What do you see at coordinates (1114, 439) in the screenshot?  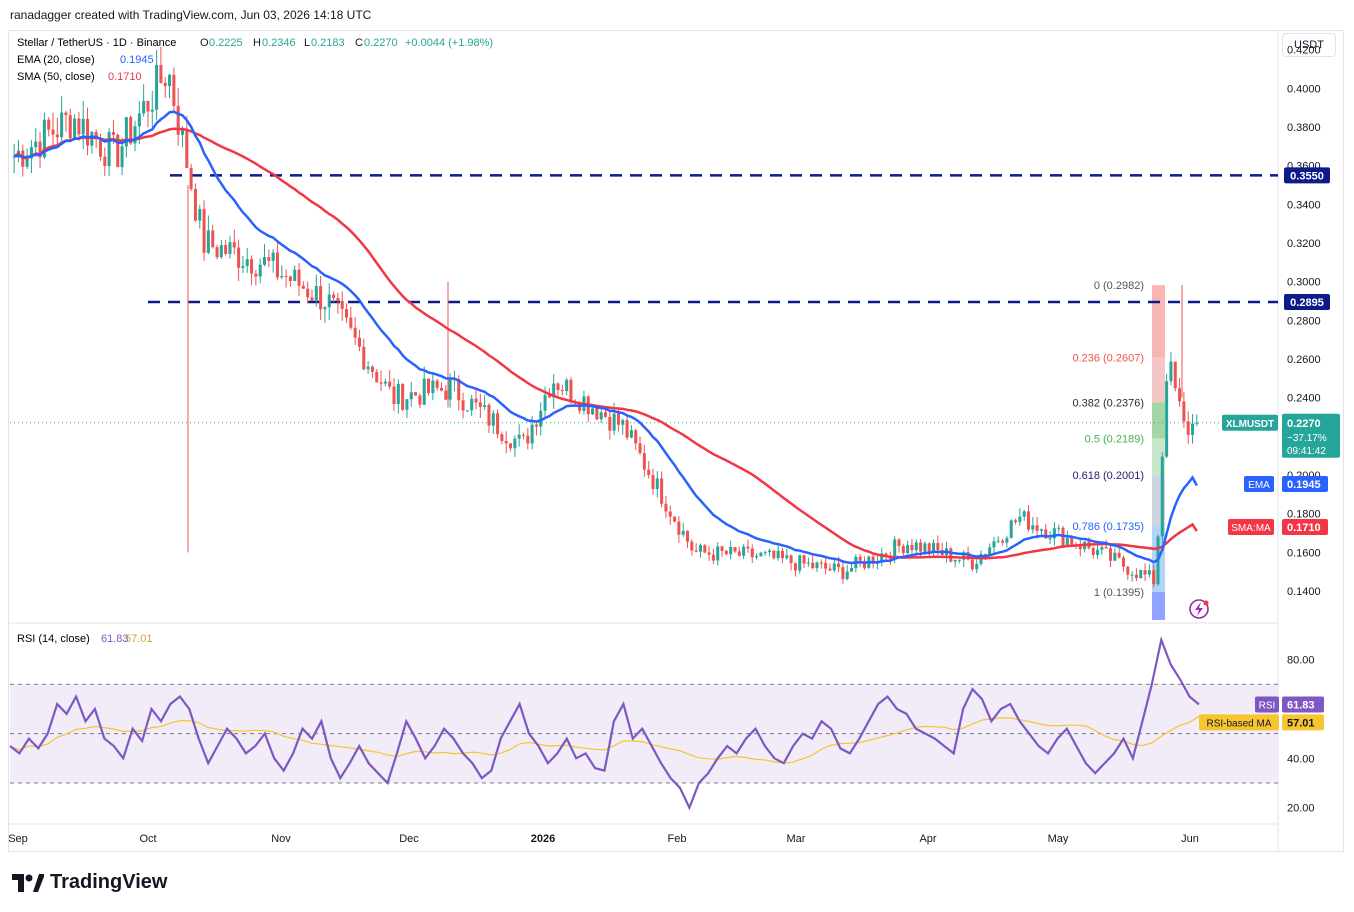 I see `fib-level-label: 0.5 (0.2189)` at bounding box center [1114, 439].